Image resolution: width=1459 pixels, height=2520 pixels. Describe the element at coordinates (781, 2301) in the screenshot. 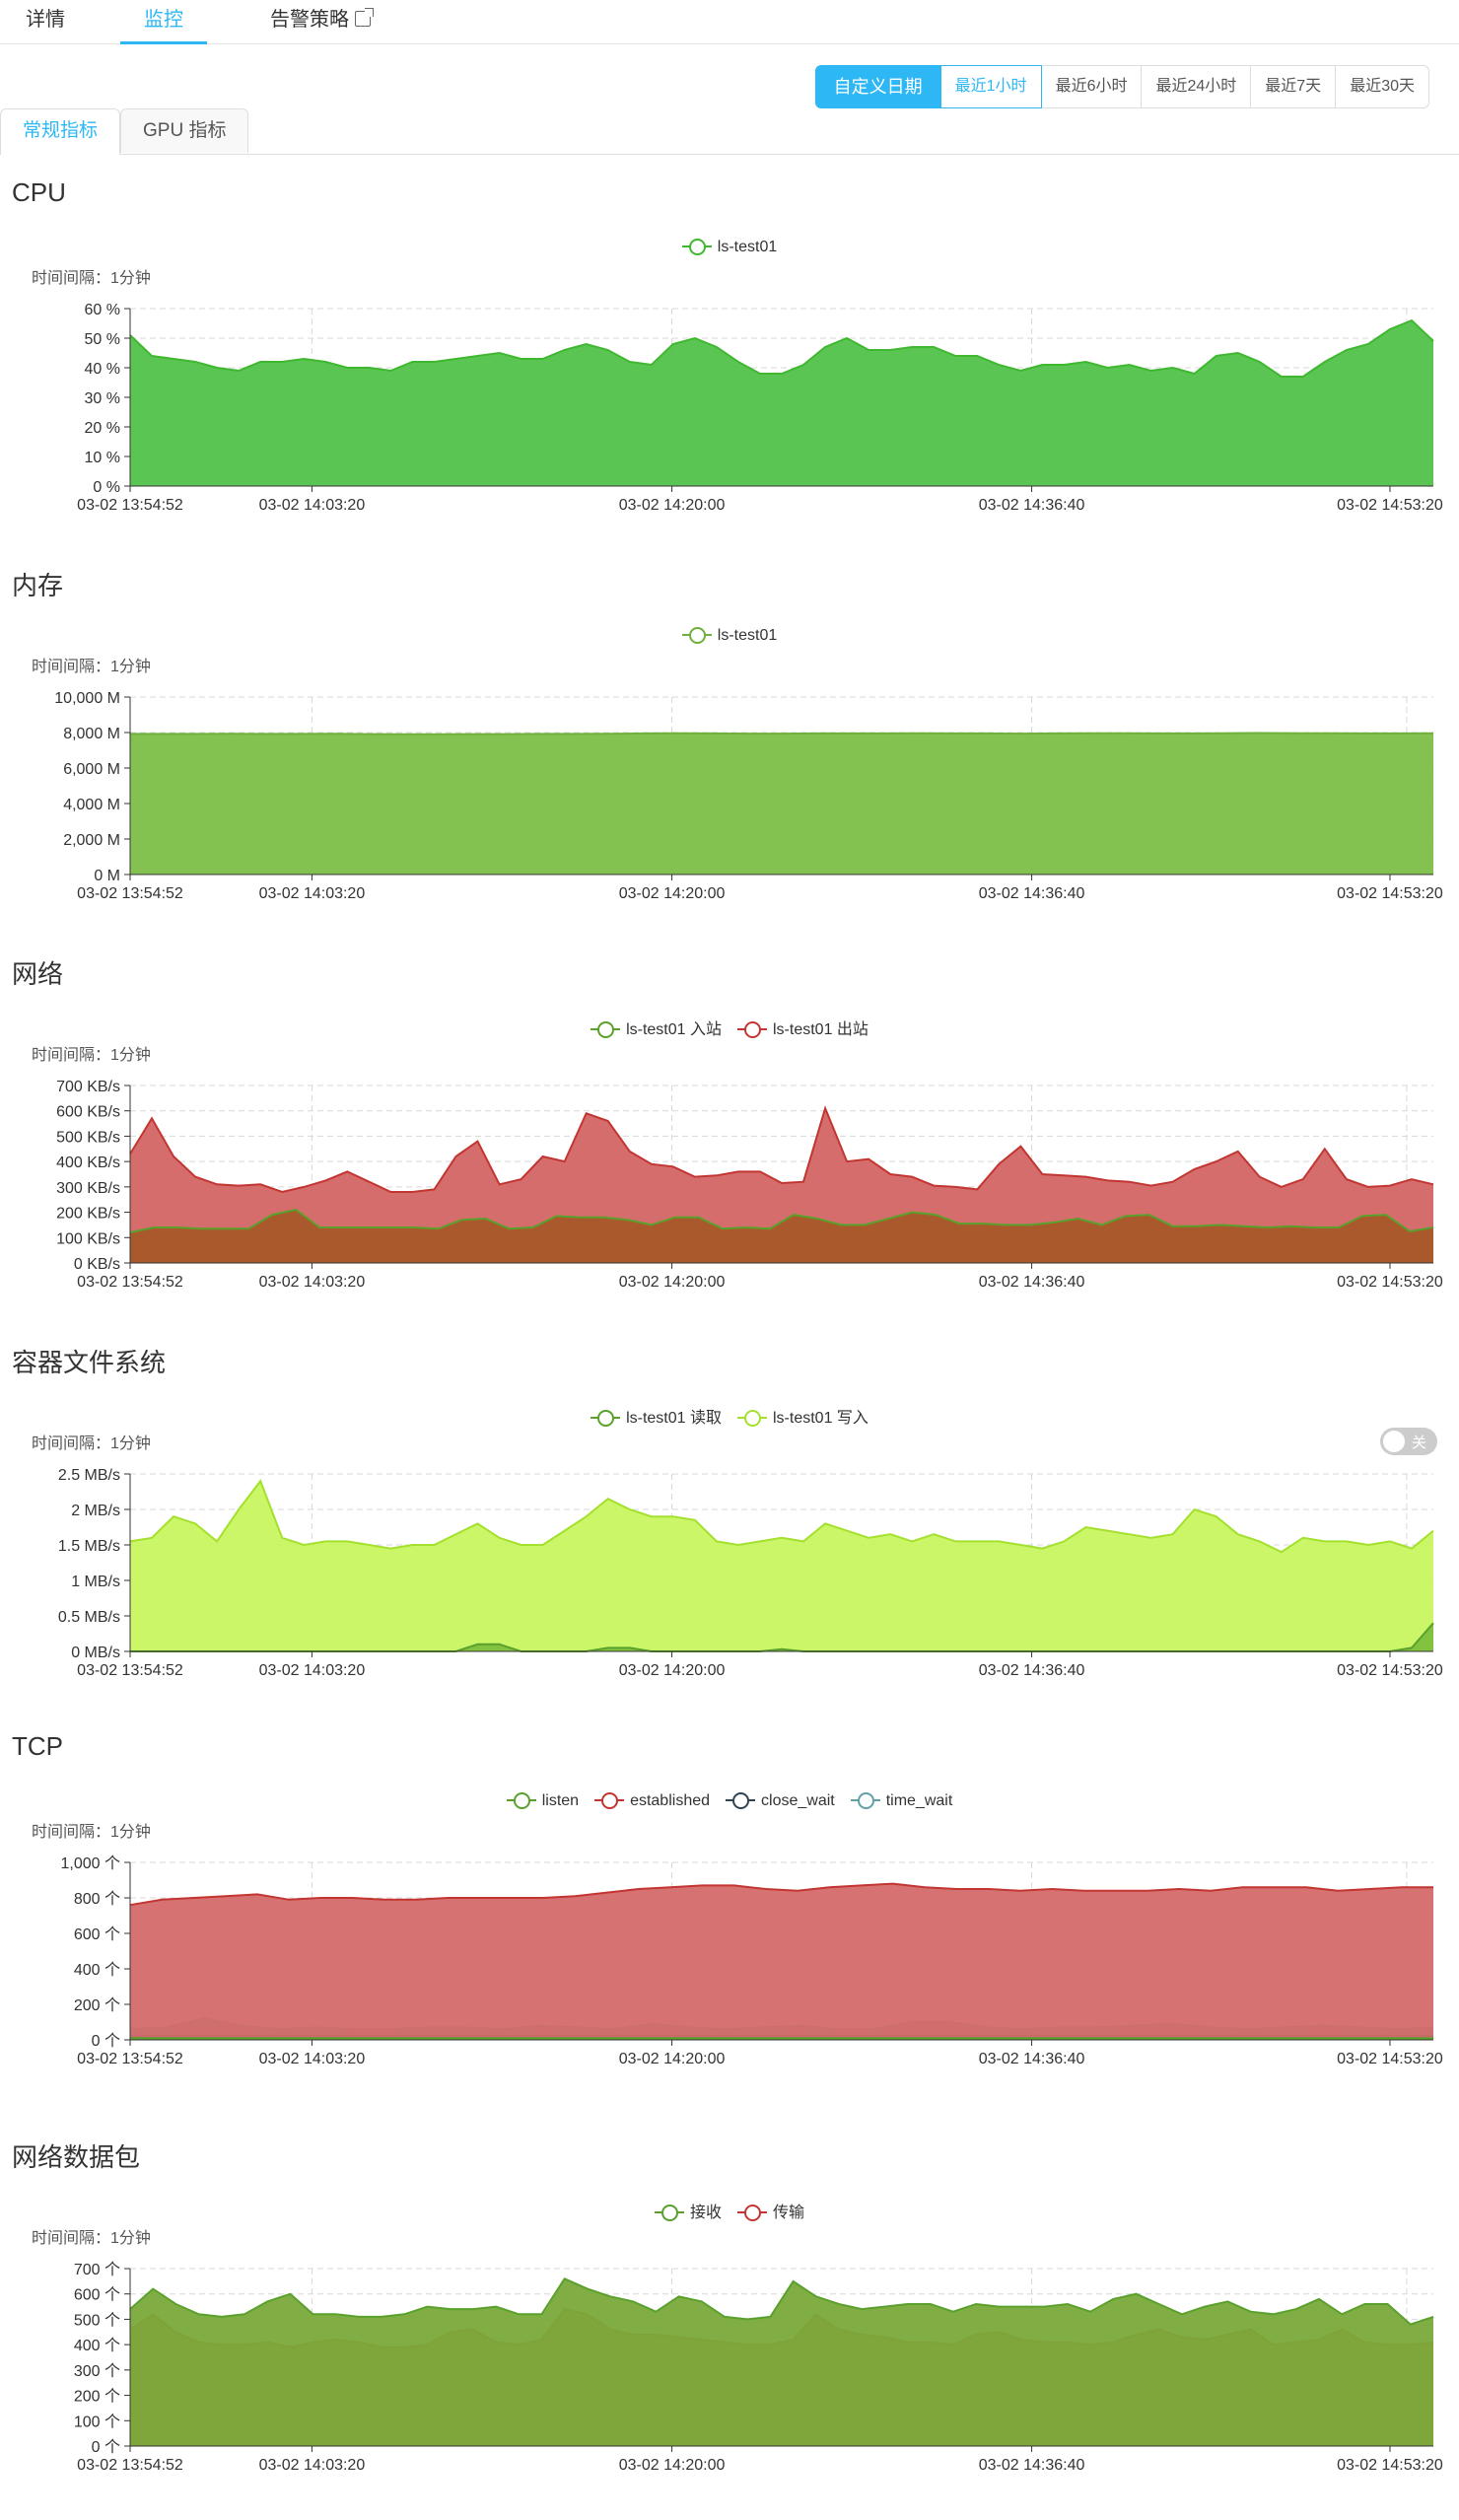

I see `series-line-接收` at that location.